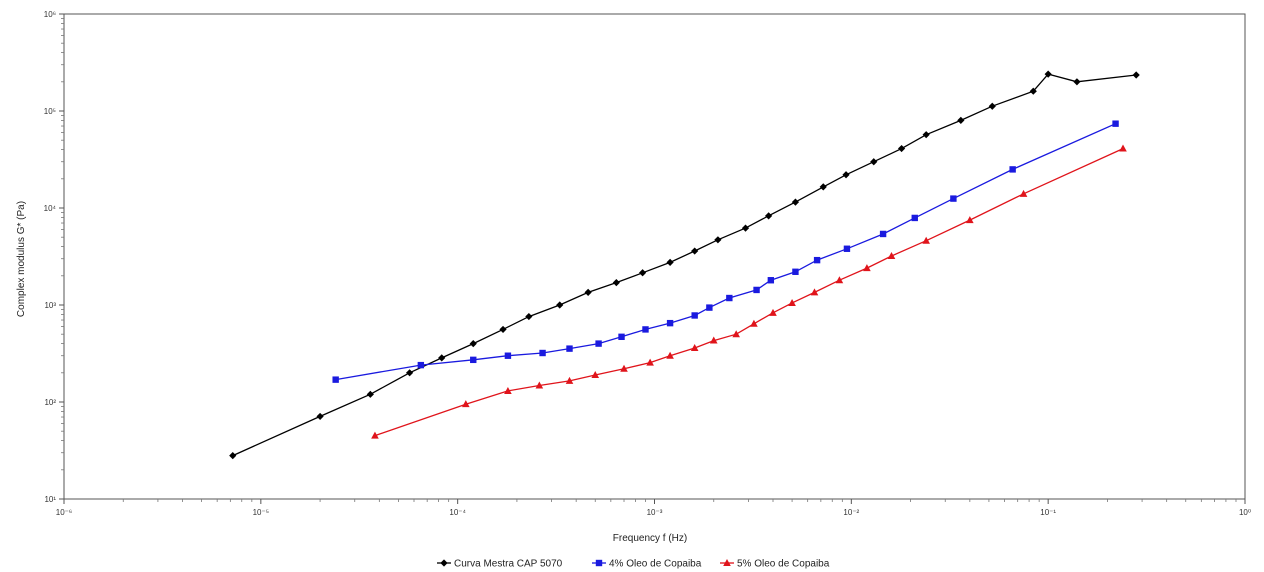 Image resolution: width=1264 pixels, height=572 pixels. I want to click on legend-label: 4% Oleo de Copaiba, so click(655, 564).